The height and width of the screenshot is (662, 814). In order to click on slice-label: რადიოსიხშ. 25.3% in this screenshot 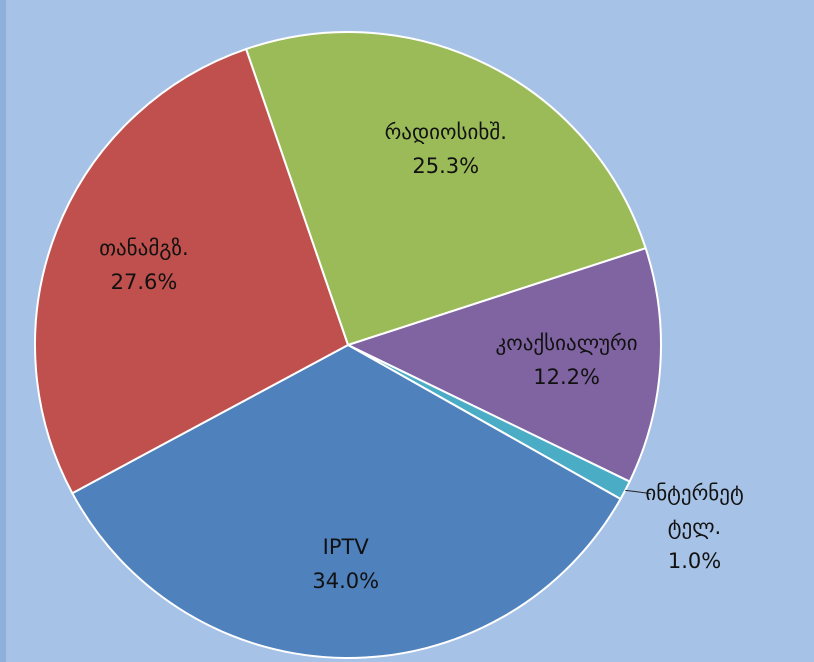, I will do `click(446, 149)`.